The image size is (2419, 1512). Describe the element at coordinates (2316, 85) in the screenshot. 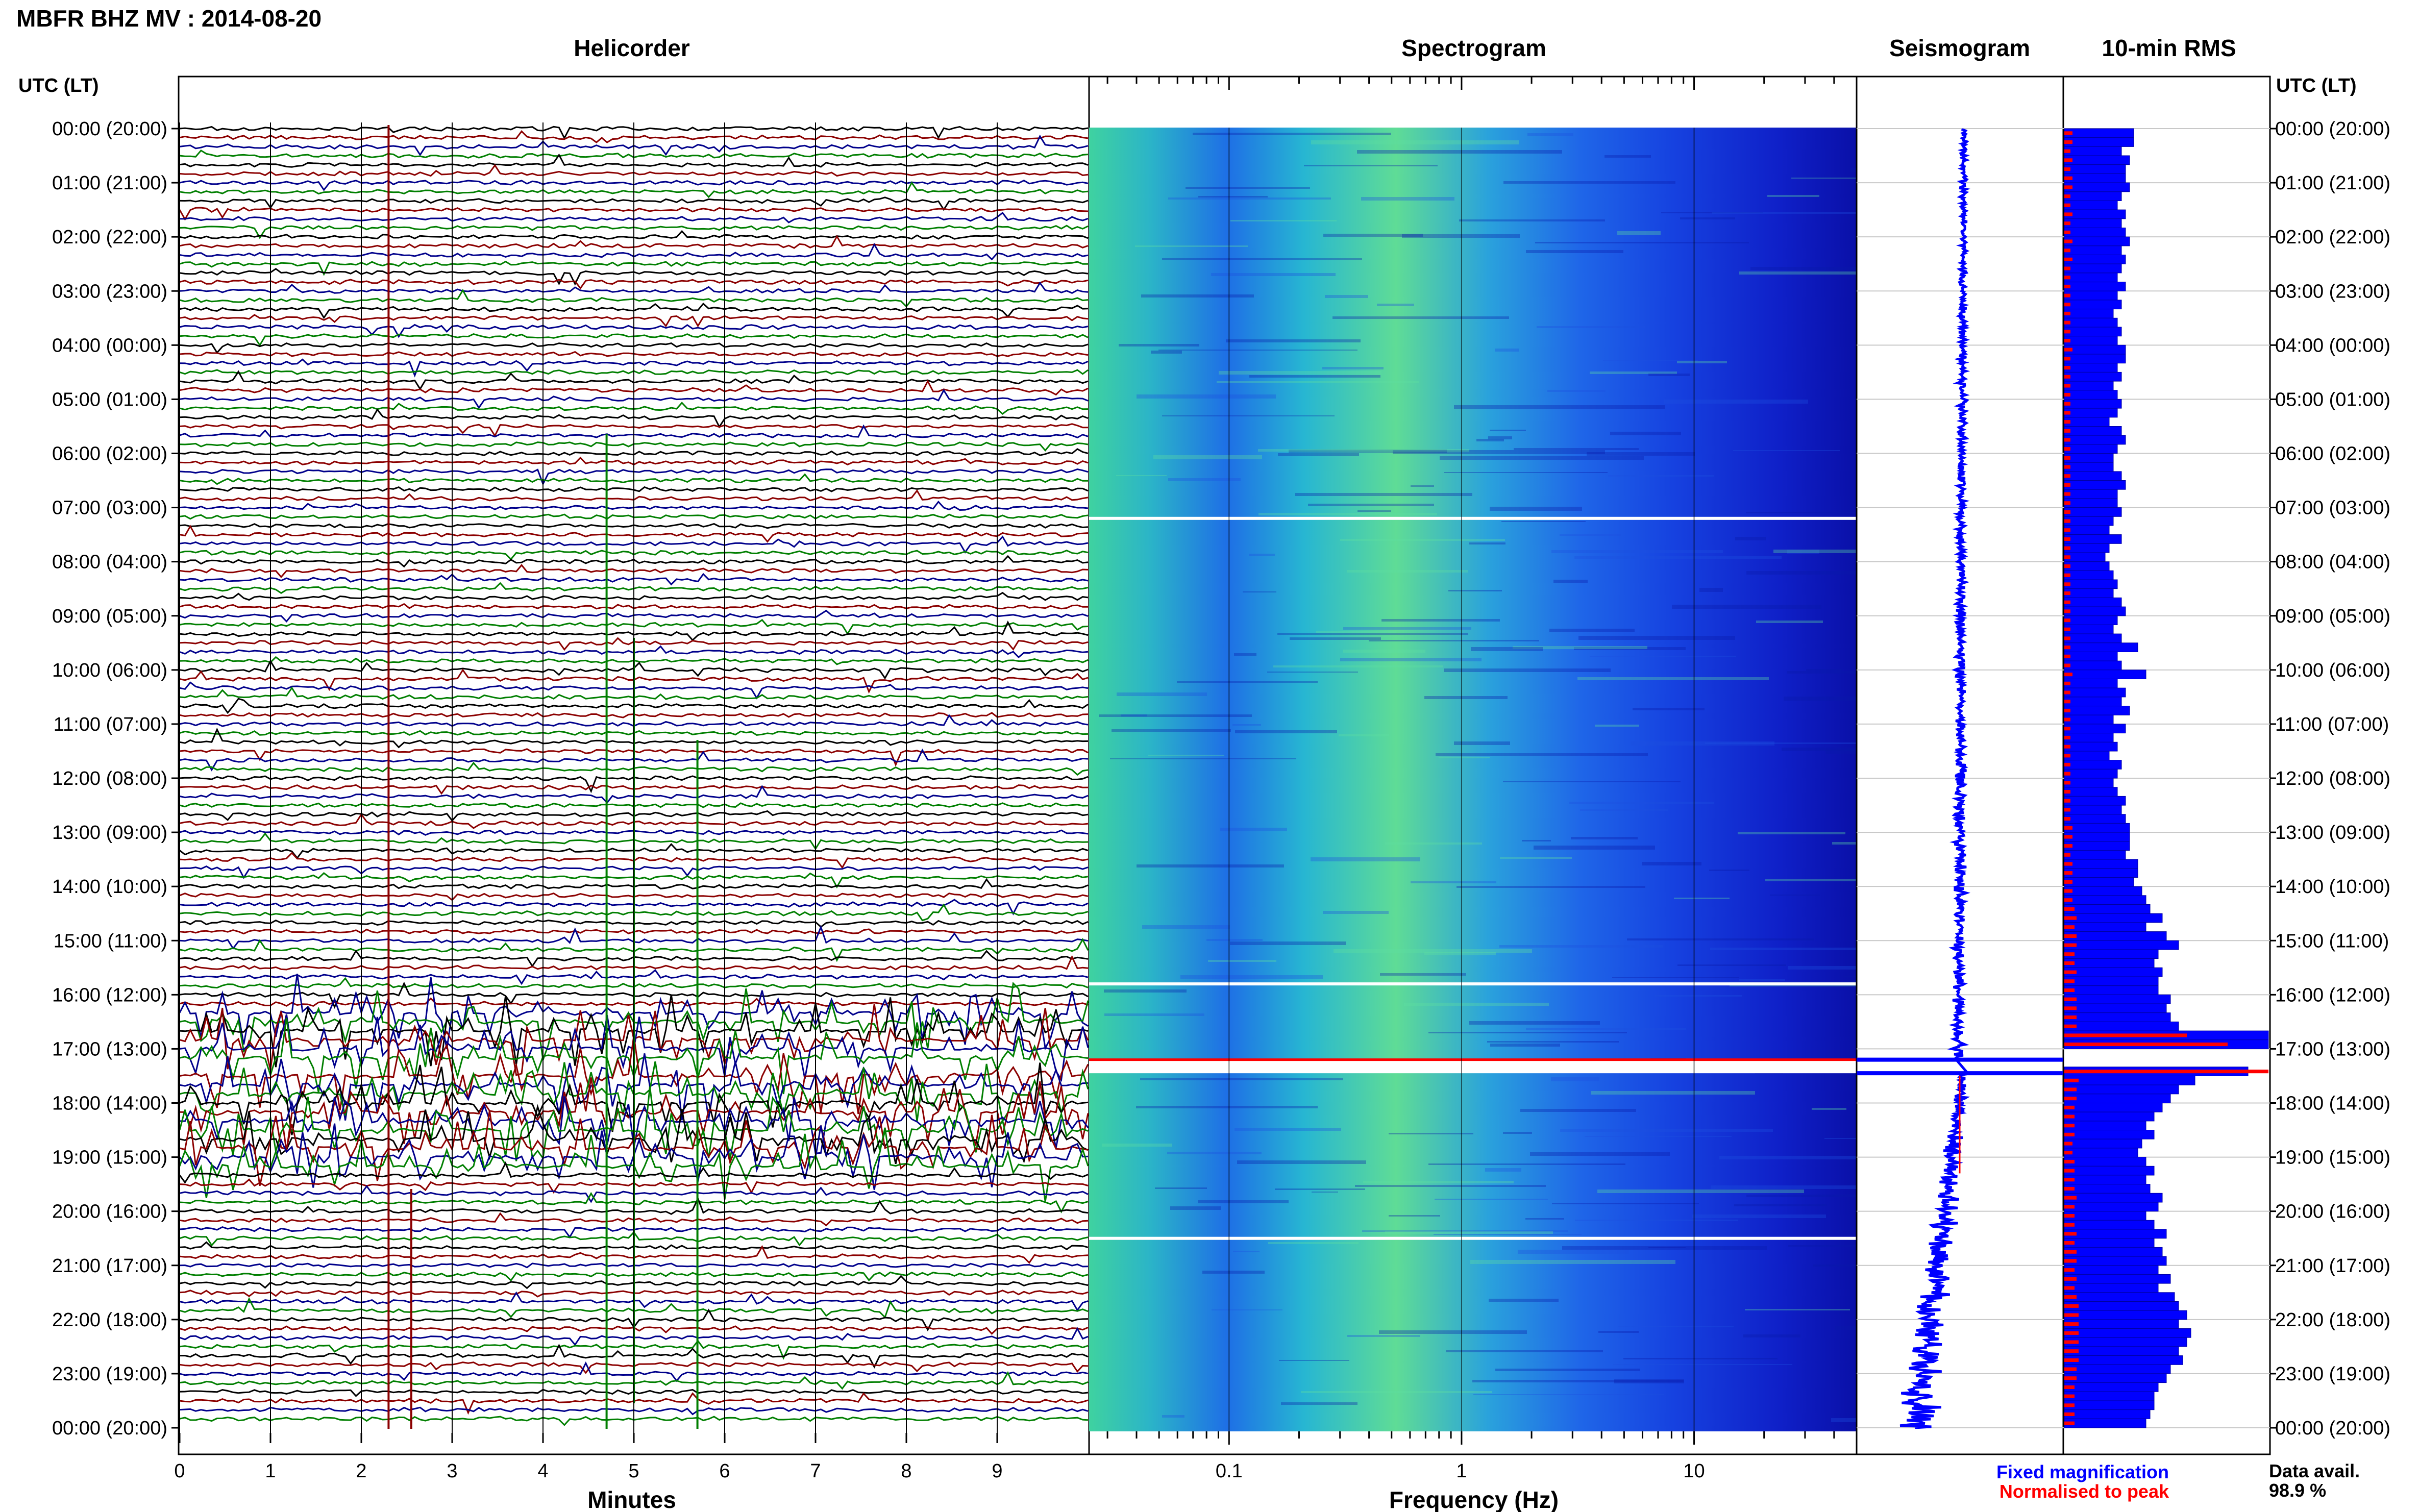

I see `time-axis-label-right: UTC (LT)` at that location.